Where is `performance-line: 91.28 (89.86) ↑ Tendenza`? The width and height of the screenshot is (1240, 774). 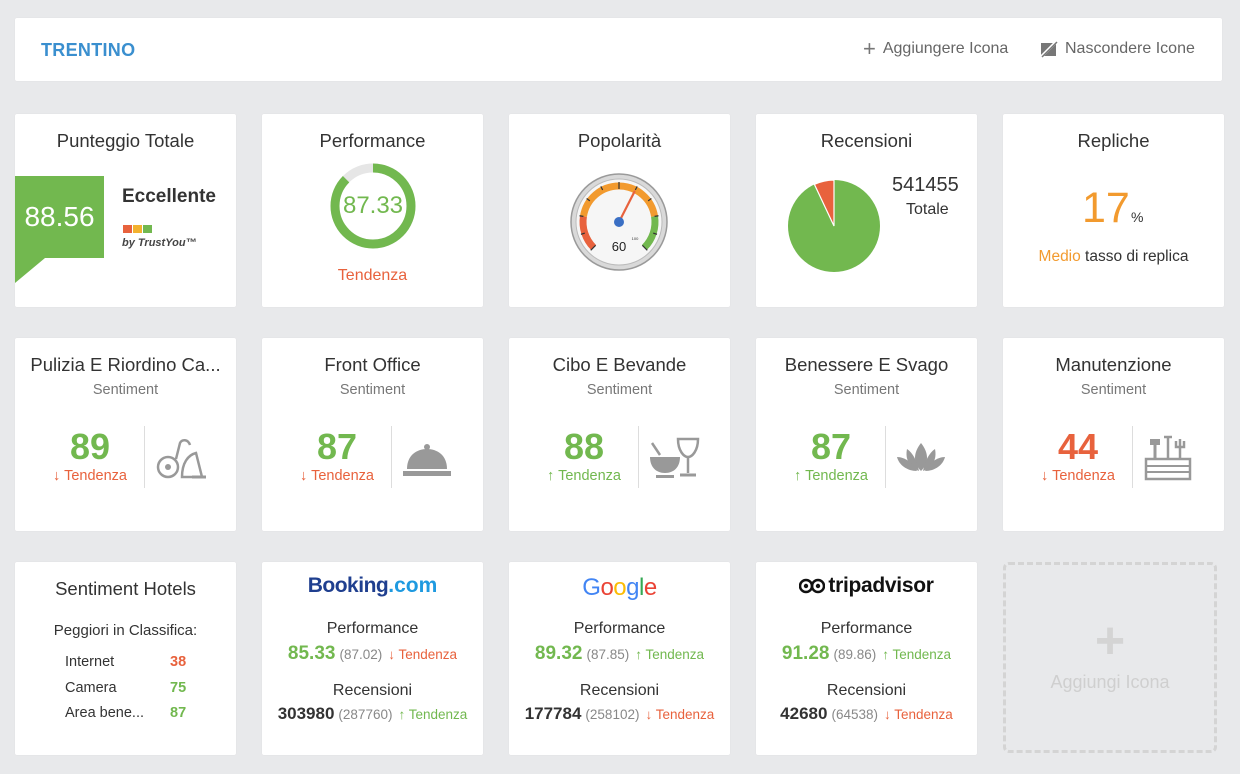
performance-line: 91.28 (89.86) ↑ Tendenza is located at coordinates (866, 654).